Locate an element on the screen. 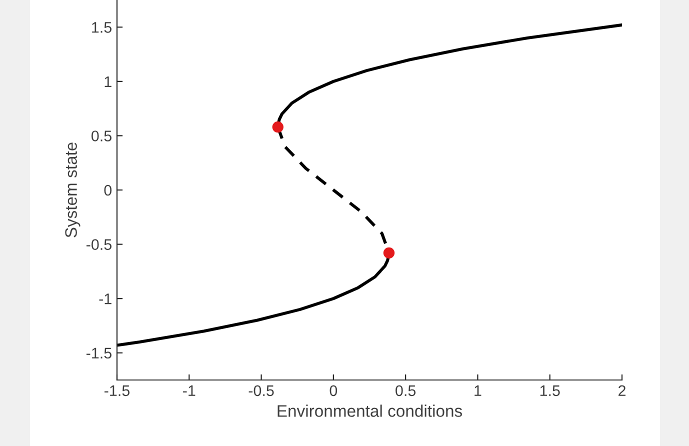  y-tick-label: 1.5 is located at coordinates (102, 27).